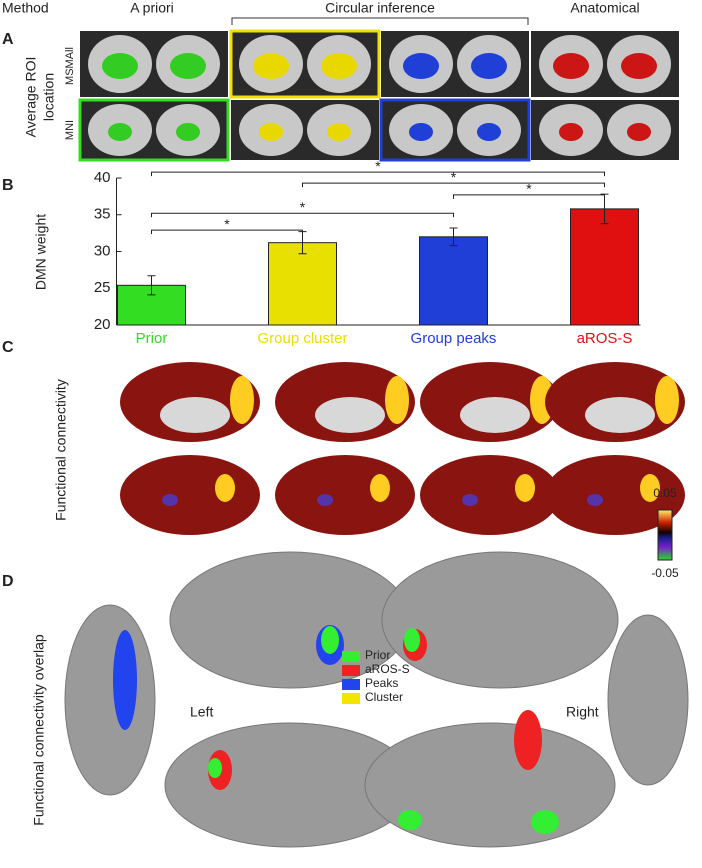  What do you see at coordinates (49, 97) in the screenshot?
I see `axis-label: location` at bounding box center [49, 97].